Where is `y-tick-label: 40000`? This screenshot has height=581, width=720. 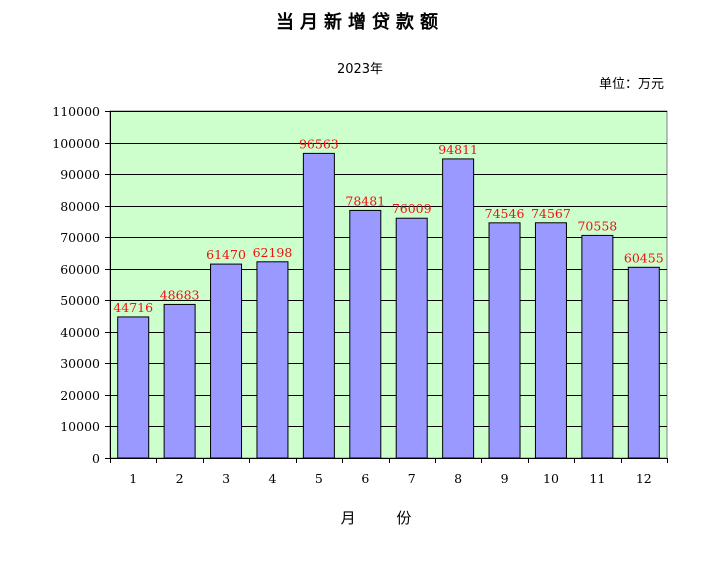 y-tick-label: 40000 is located at coordinates (80, 332).